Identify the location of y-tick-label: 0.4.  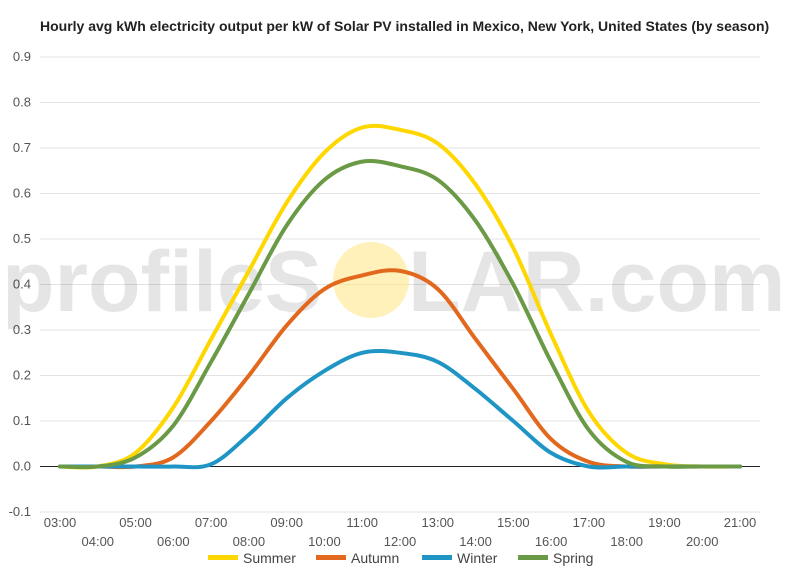
(22, 284).